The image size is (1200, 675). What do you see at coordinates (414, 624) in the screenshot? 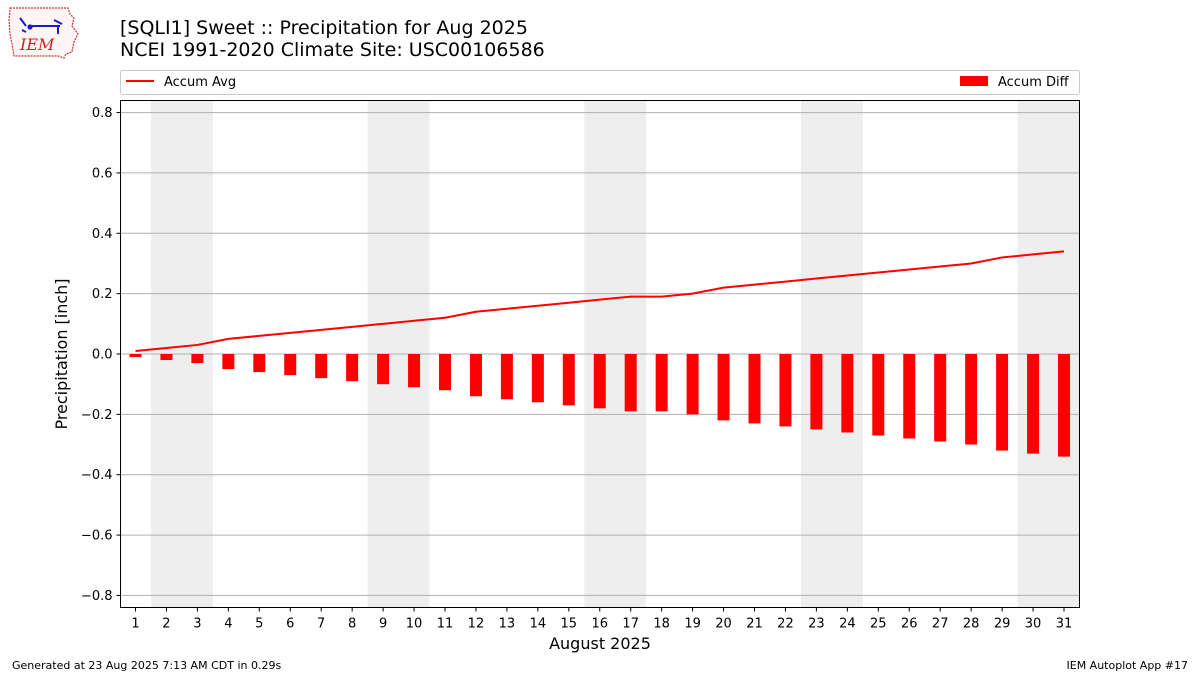
I see `x-tick-label: 10` at bounding box center [414, 624].